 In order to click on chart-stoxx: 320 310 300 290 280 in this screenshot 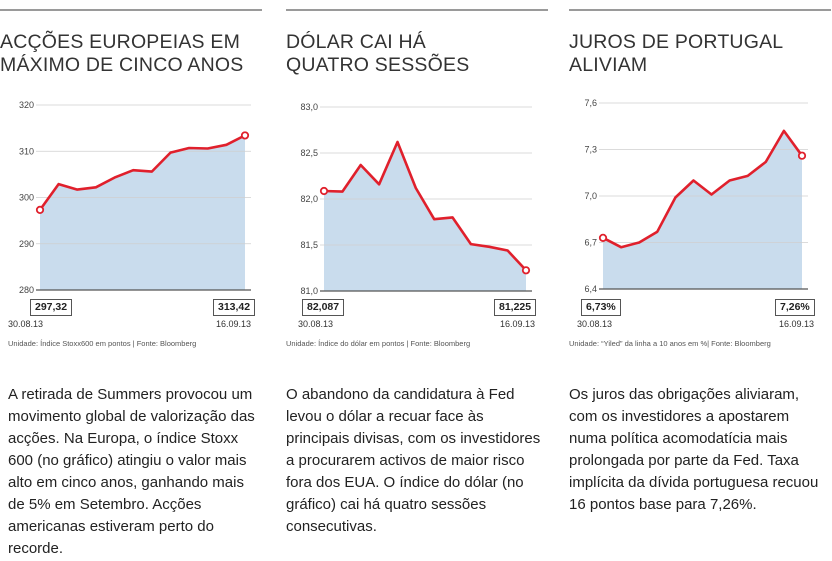, I will do `click(135, 197)`.